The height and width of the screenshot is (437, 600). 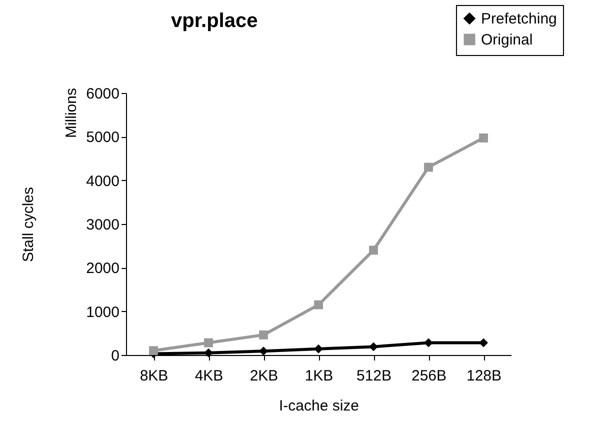 I want to click on y-tick-label: 0, so click(x=115, y=356).